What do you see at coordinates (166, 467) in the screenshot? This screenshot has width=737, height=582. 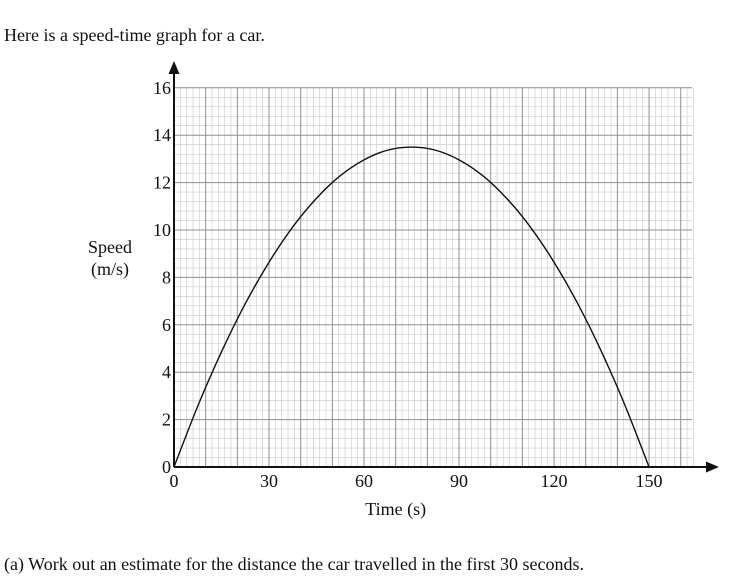 I see `y-tick-label: 0` at bounding box center [166, 467].